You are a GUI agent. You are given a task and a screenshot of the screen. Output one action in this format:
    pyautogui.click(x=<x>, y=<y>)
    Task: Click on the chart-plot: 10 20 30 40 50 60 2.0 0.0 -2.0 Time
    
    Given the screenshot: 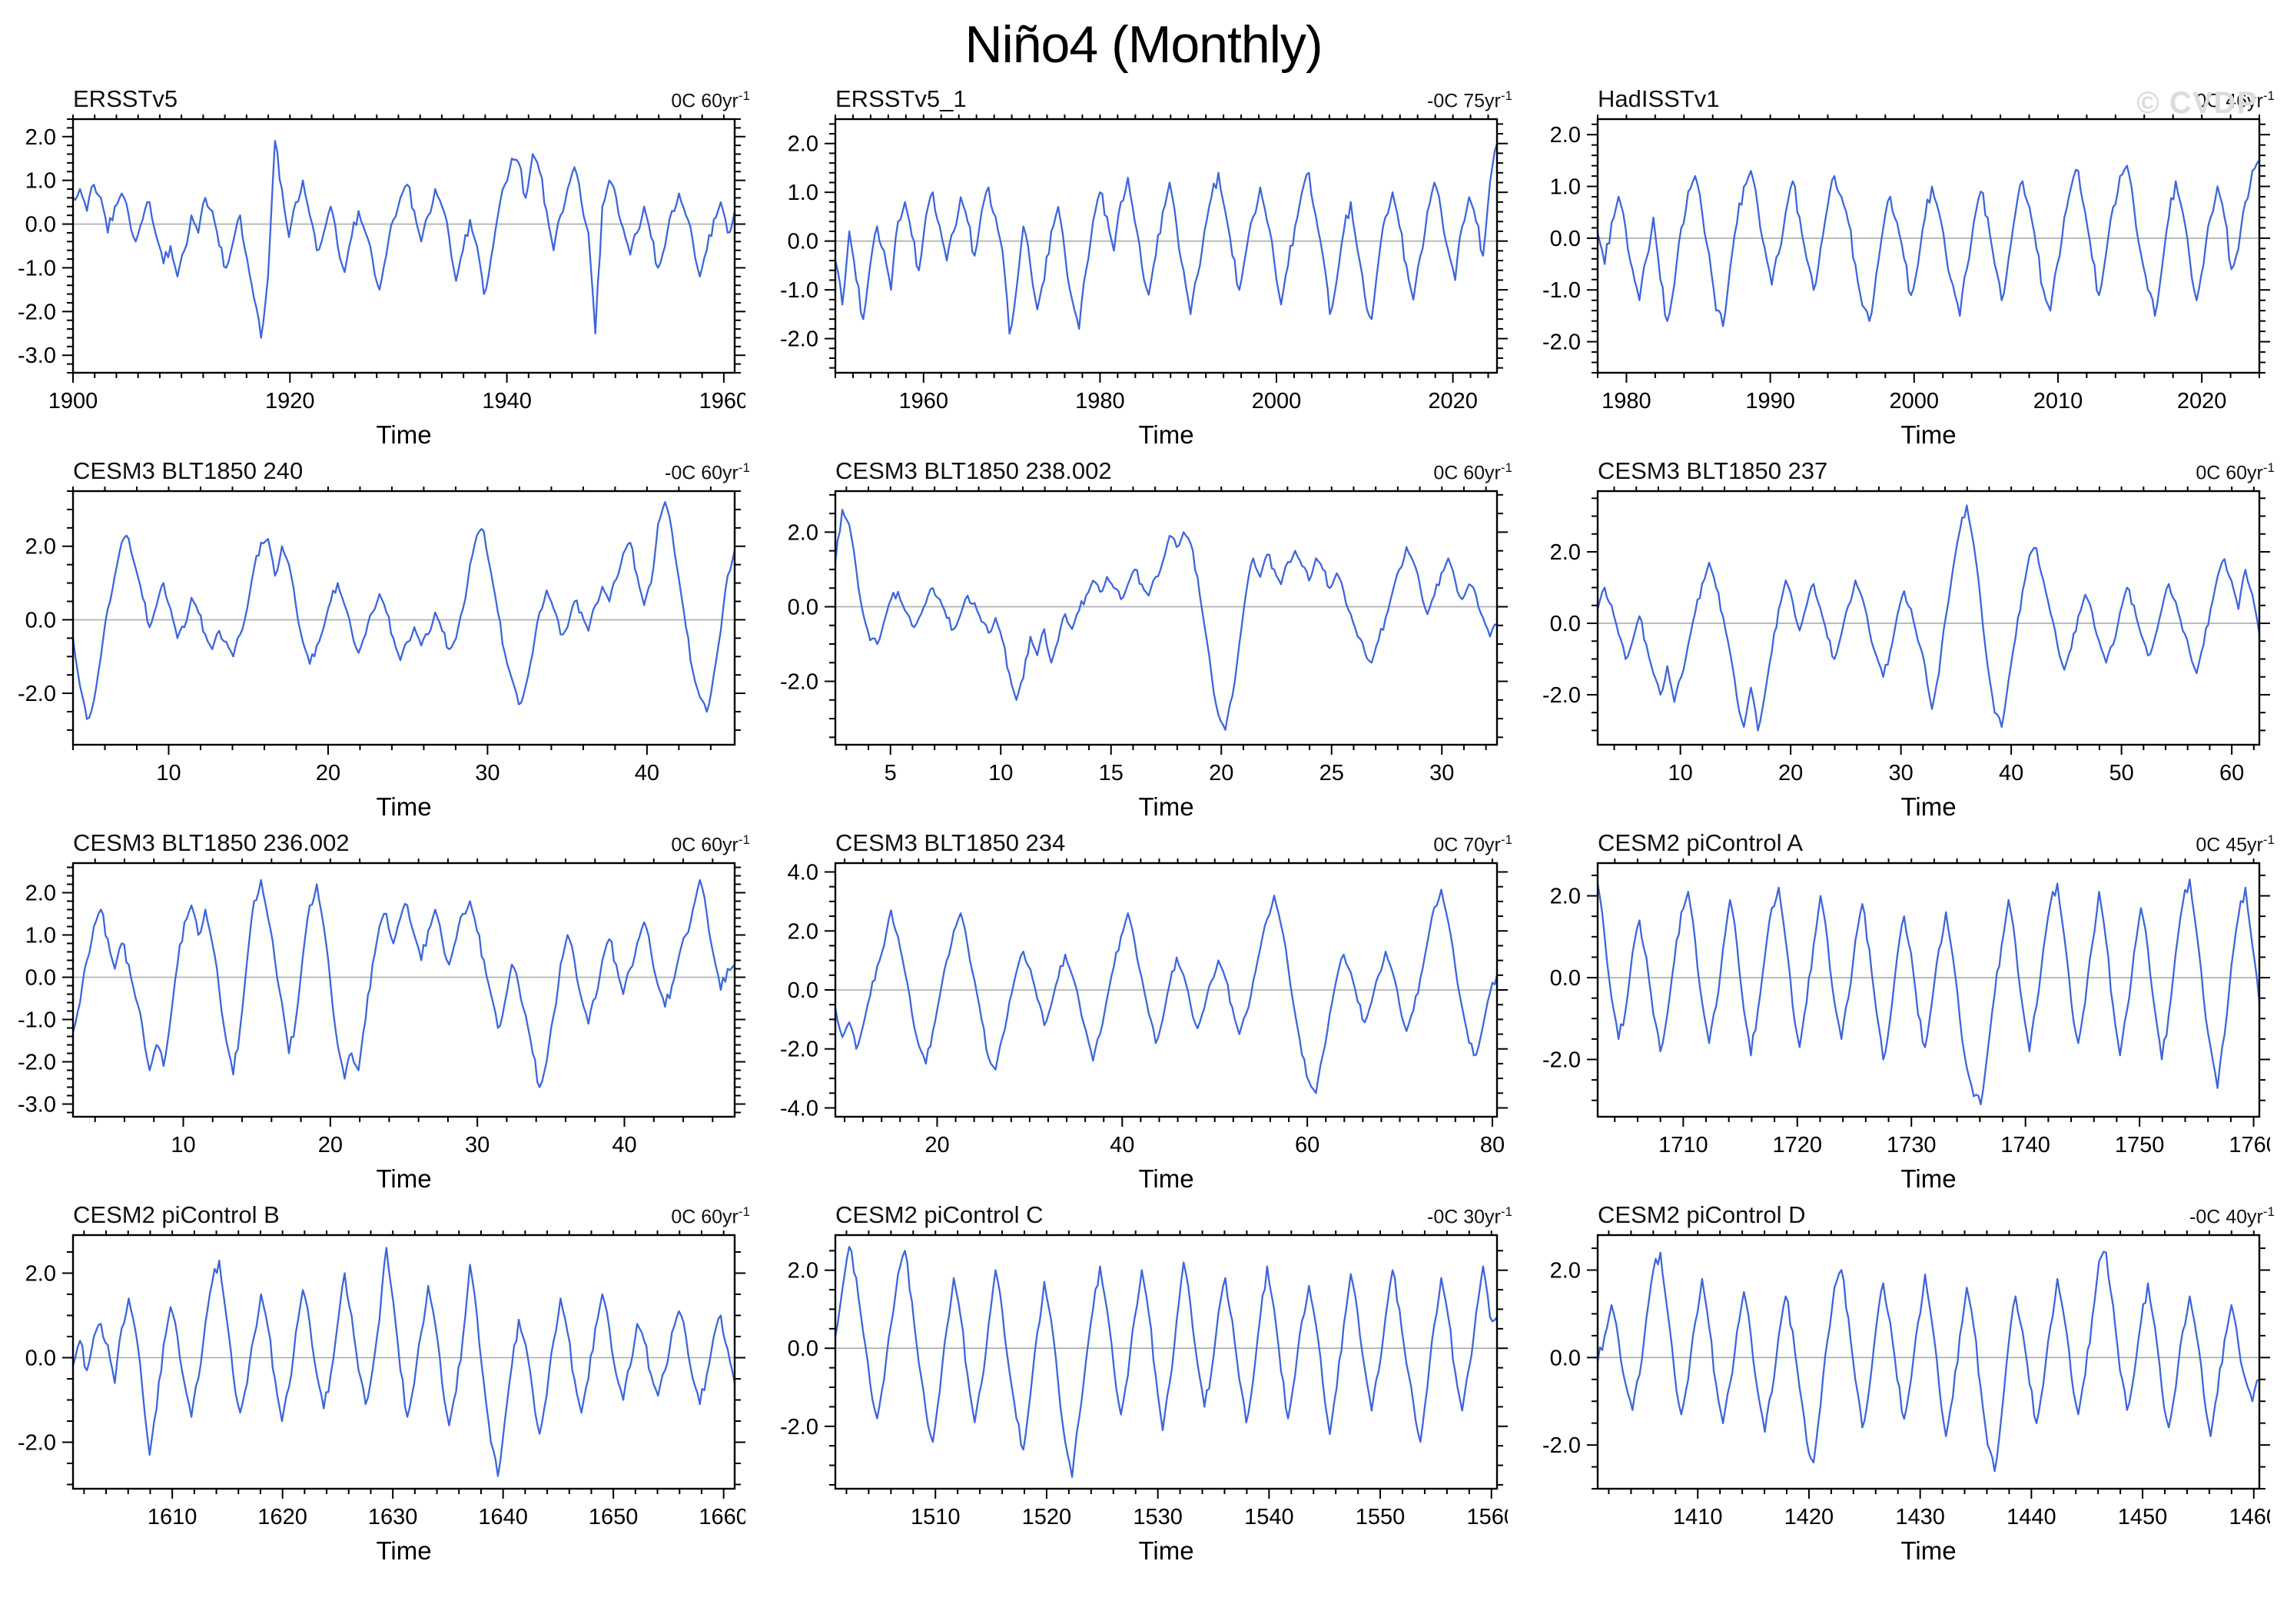 What is the action you would take?
    pyautogui.click(x=1906, y=654)
    